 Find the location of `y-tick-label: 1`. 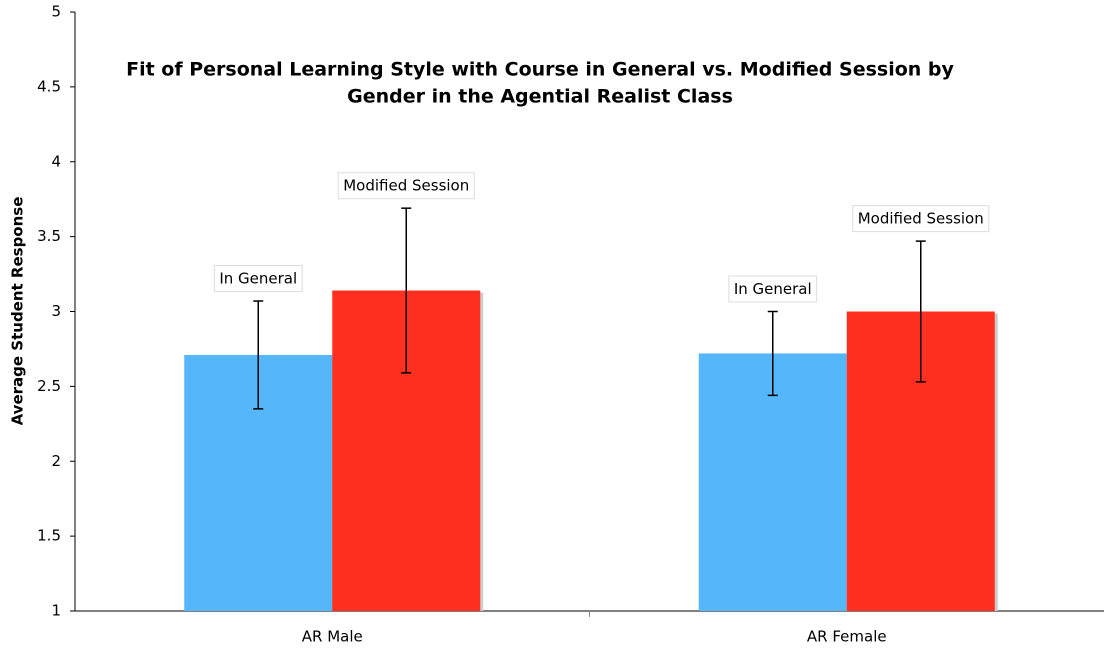

y-tick-label: 1 is located at coordinates (56, 611).